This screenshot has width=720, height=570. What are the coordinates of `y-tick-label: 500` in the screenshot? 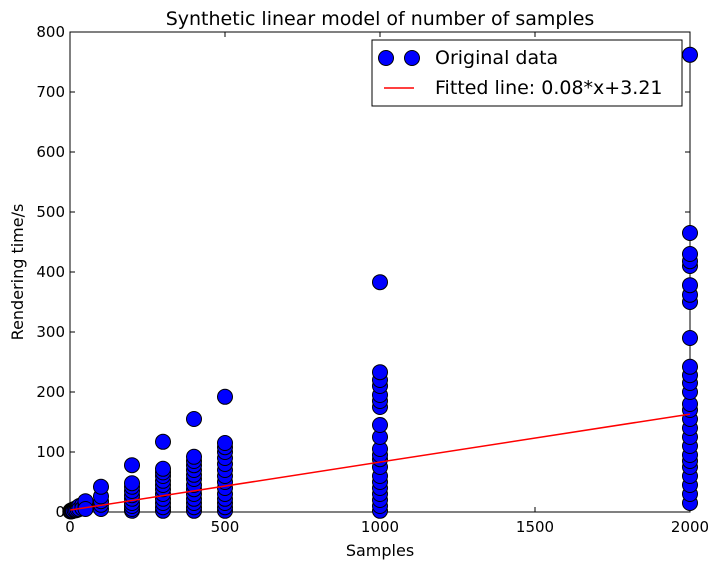 It's located at (50, 212).